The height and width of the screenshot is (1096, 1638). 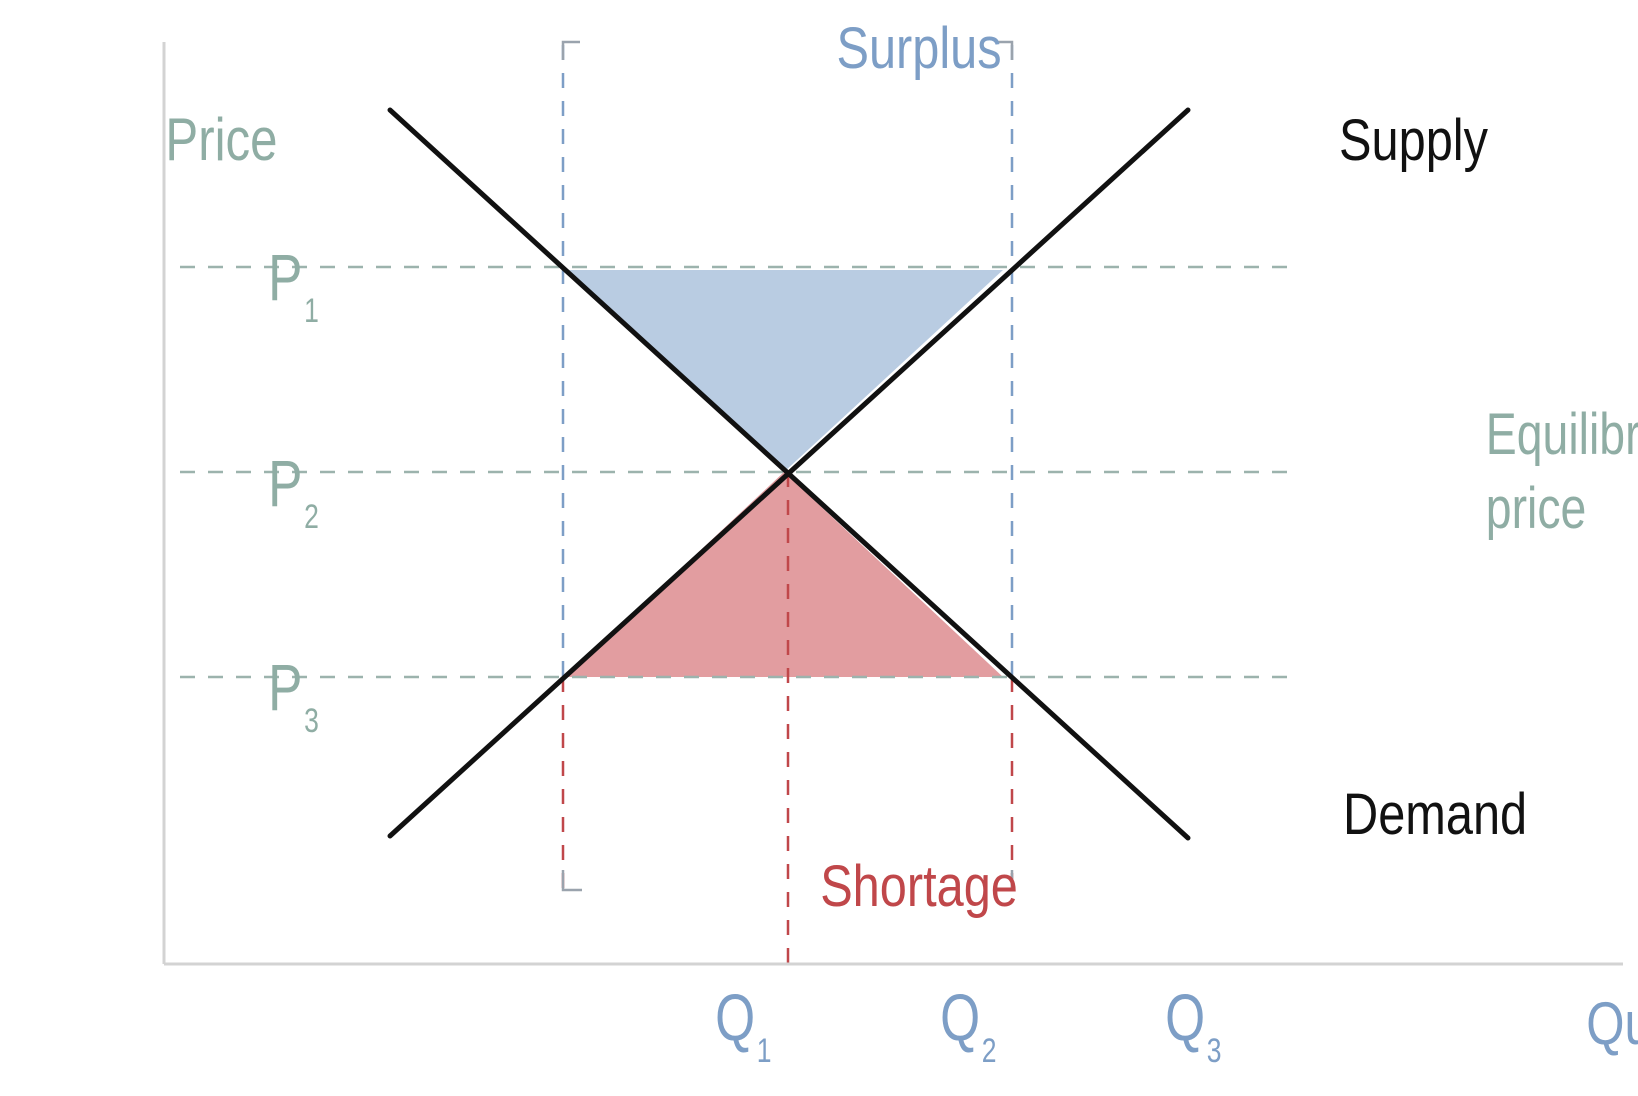 I want to click on supply-label: Supply, so click(x=1413, y=141).